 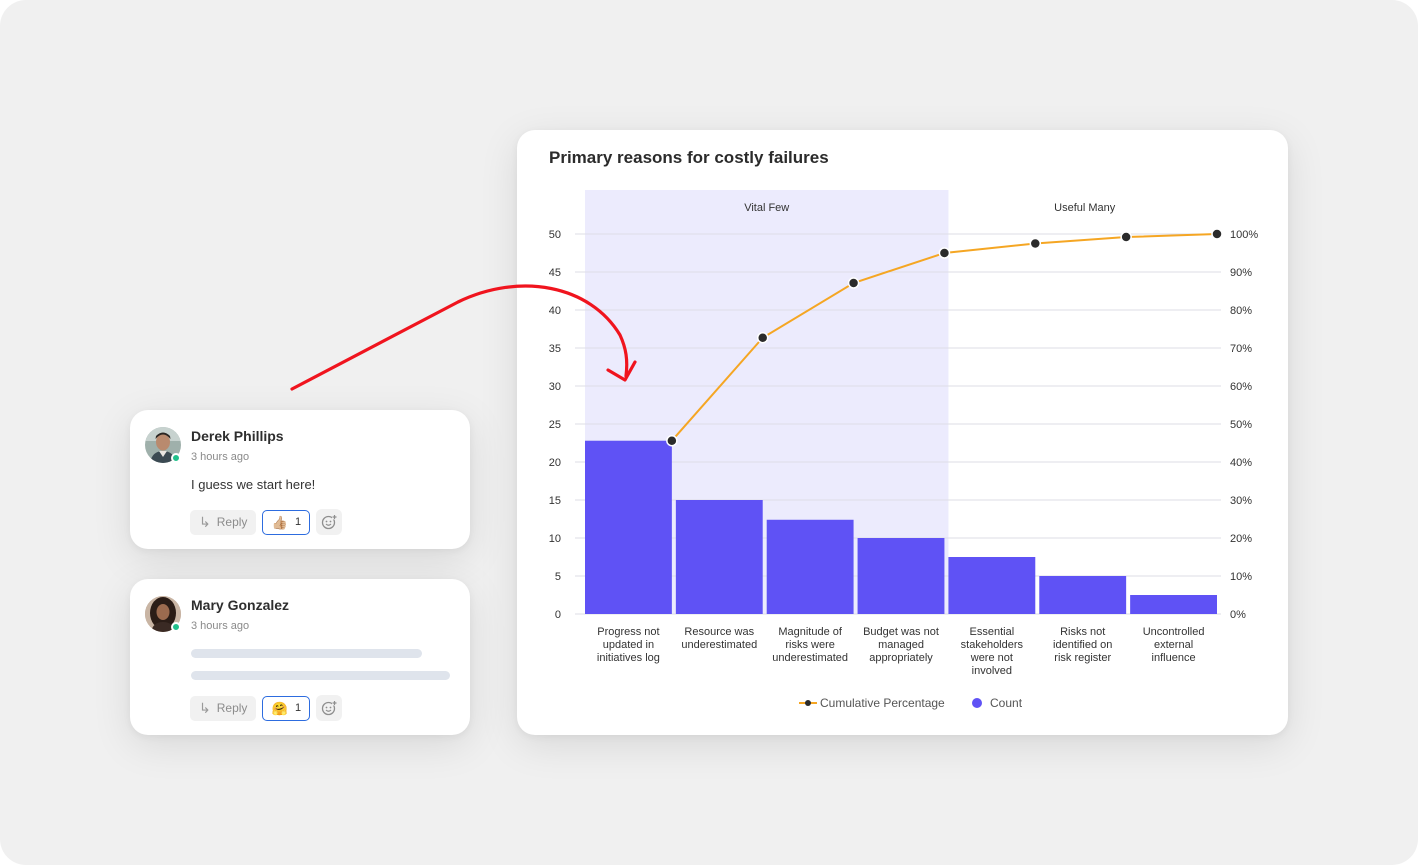 I want to click on x-tick-label: Uncontrolled, so click(x=1174, y=632).